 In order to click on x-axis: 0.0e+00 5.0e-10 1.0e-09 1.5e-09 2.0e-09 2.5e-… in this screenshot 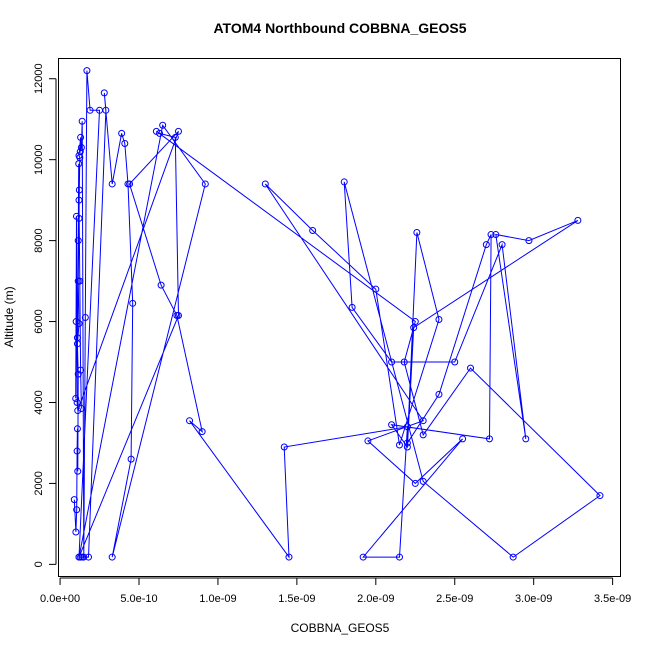, I will do `click(335, 591)`.